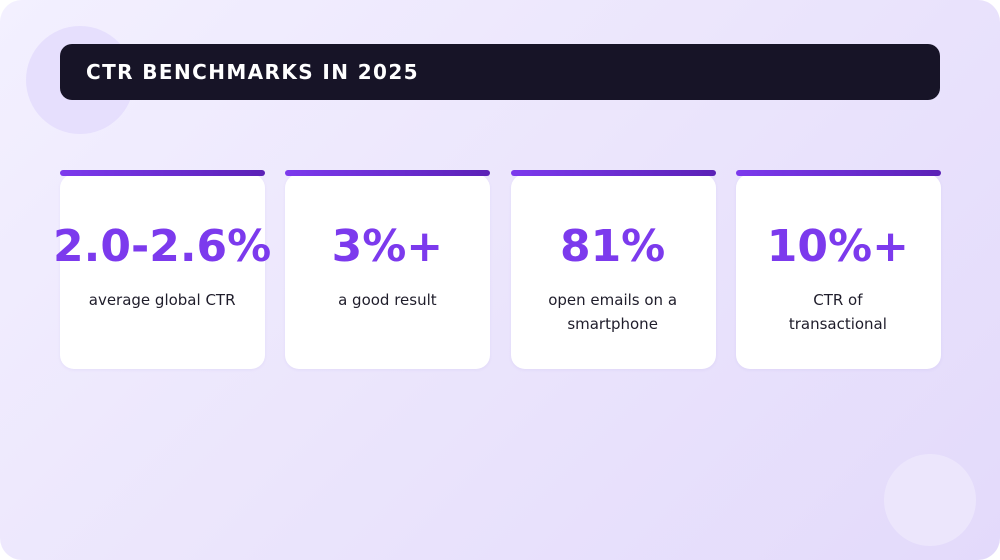 The image size is (1000, 560). I want to click on stat-value: 81%, so click(612, 246).